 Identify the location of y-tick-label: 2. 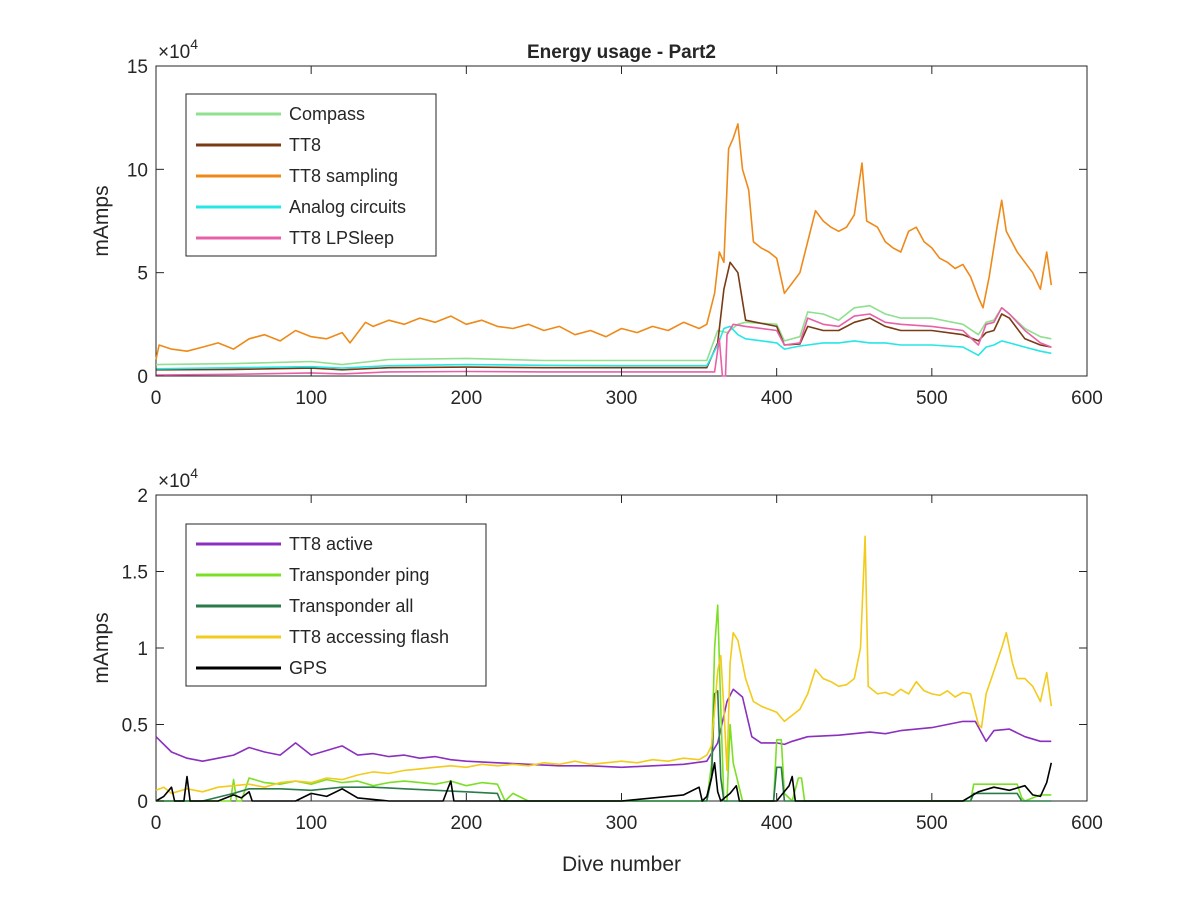
(142, 496).